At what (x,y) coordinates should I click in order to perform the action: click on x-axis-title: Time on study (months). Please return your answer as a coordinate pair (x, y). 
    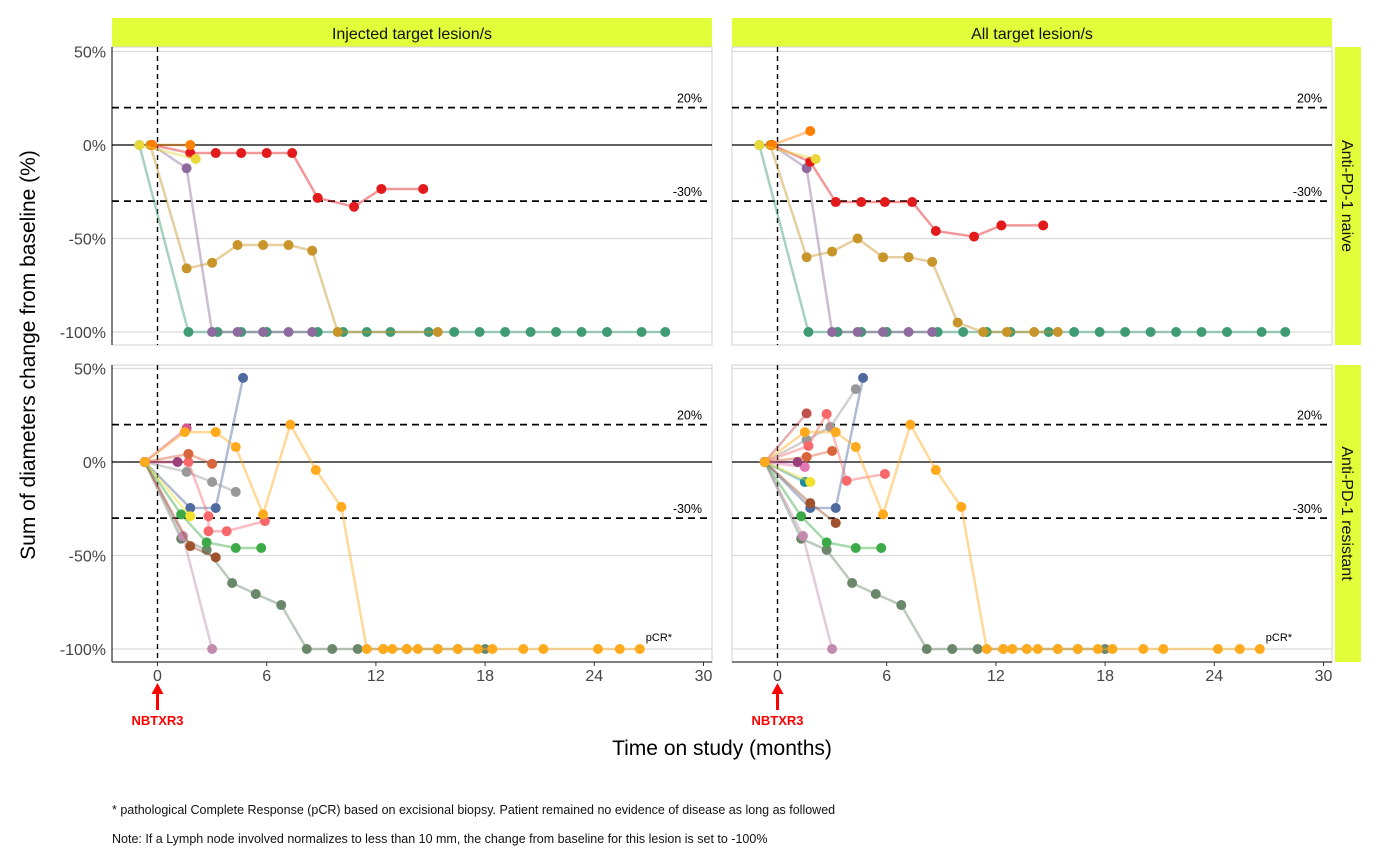
    Looking at the image, I should click on (722, 748).